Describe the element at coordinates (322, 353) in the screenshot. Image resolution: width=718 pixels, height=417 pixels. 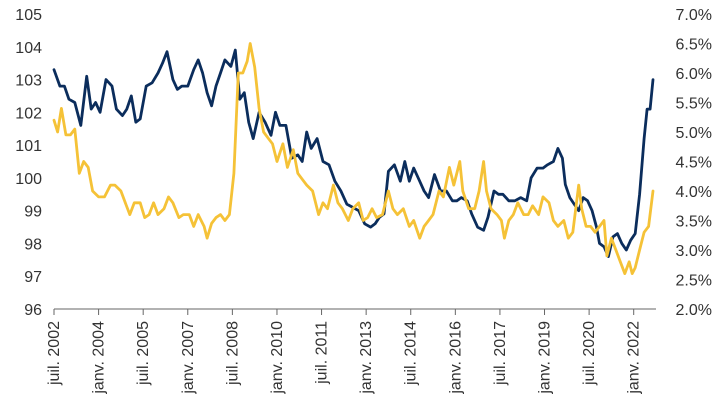
I see `x-axis-tick-label: juil. 2011` at that location.